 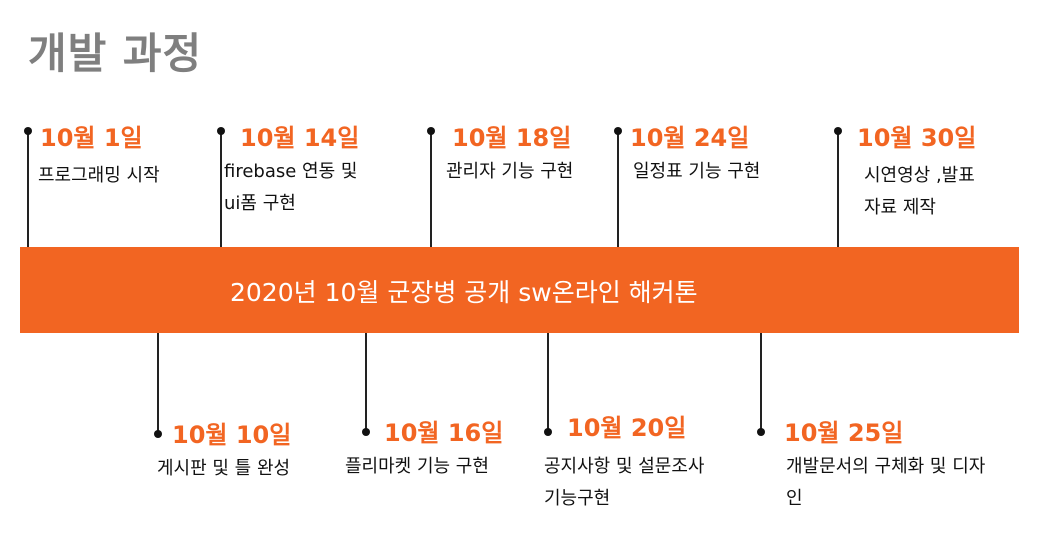 I want to click on milestone-description: 공지사항 및 설문조사 기능구현, so click(x=624, y=483).